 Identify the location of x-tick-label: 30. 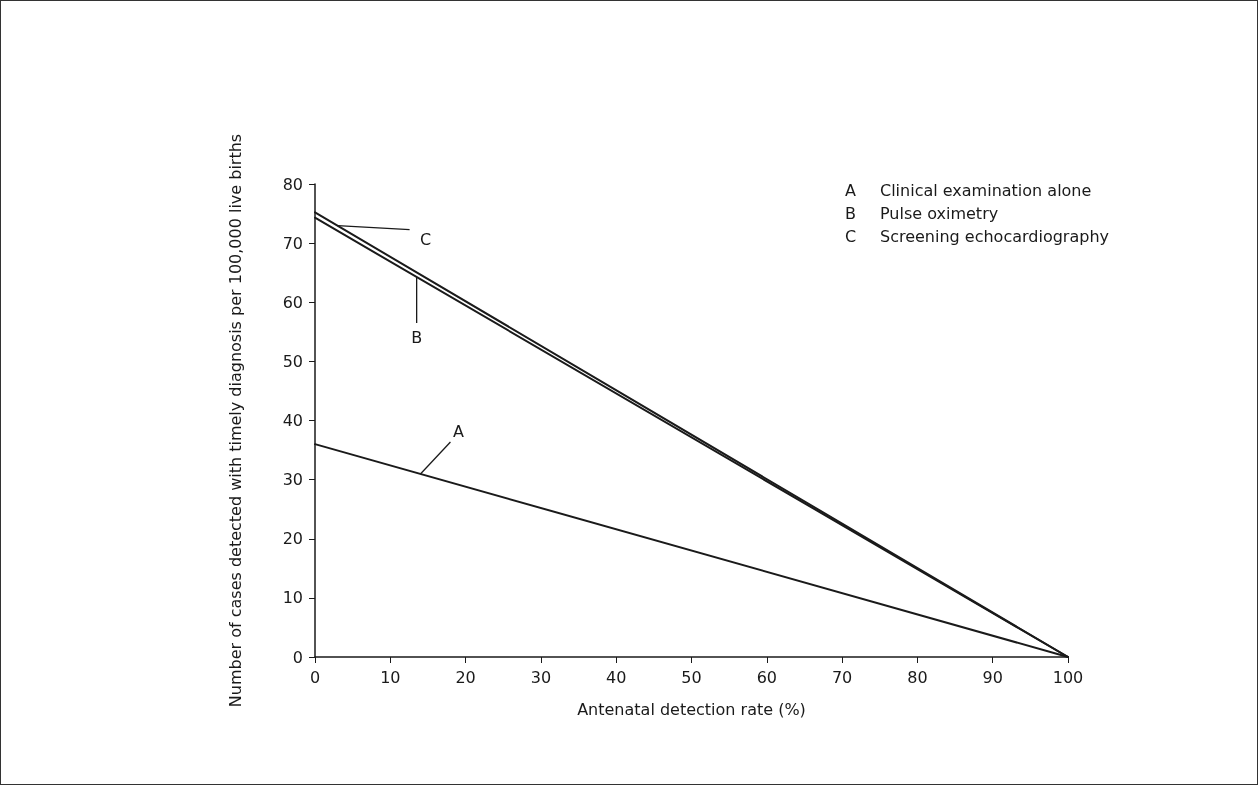
(541, 677).